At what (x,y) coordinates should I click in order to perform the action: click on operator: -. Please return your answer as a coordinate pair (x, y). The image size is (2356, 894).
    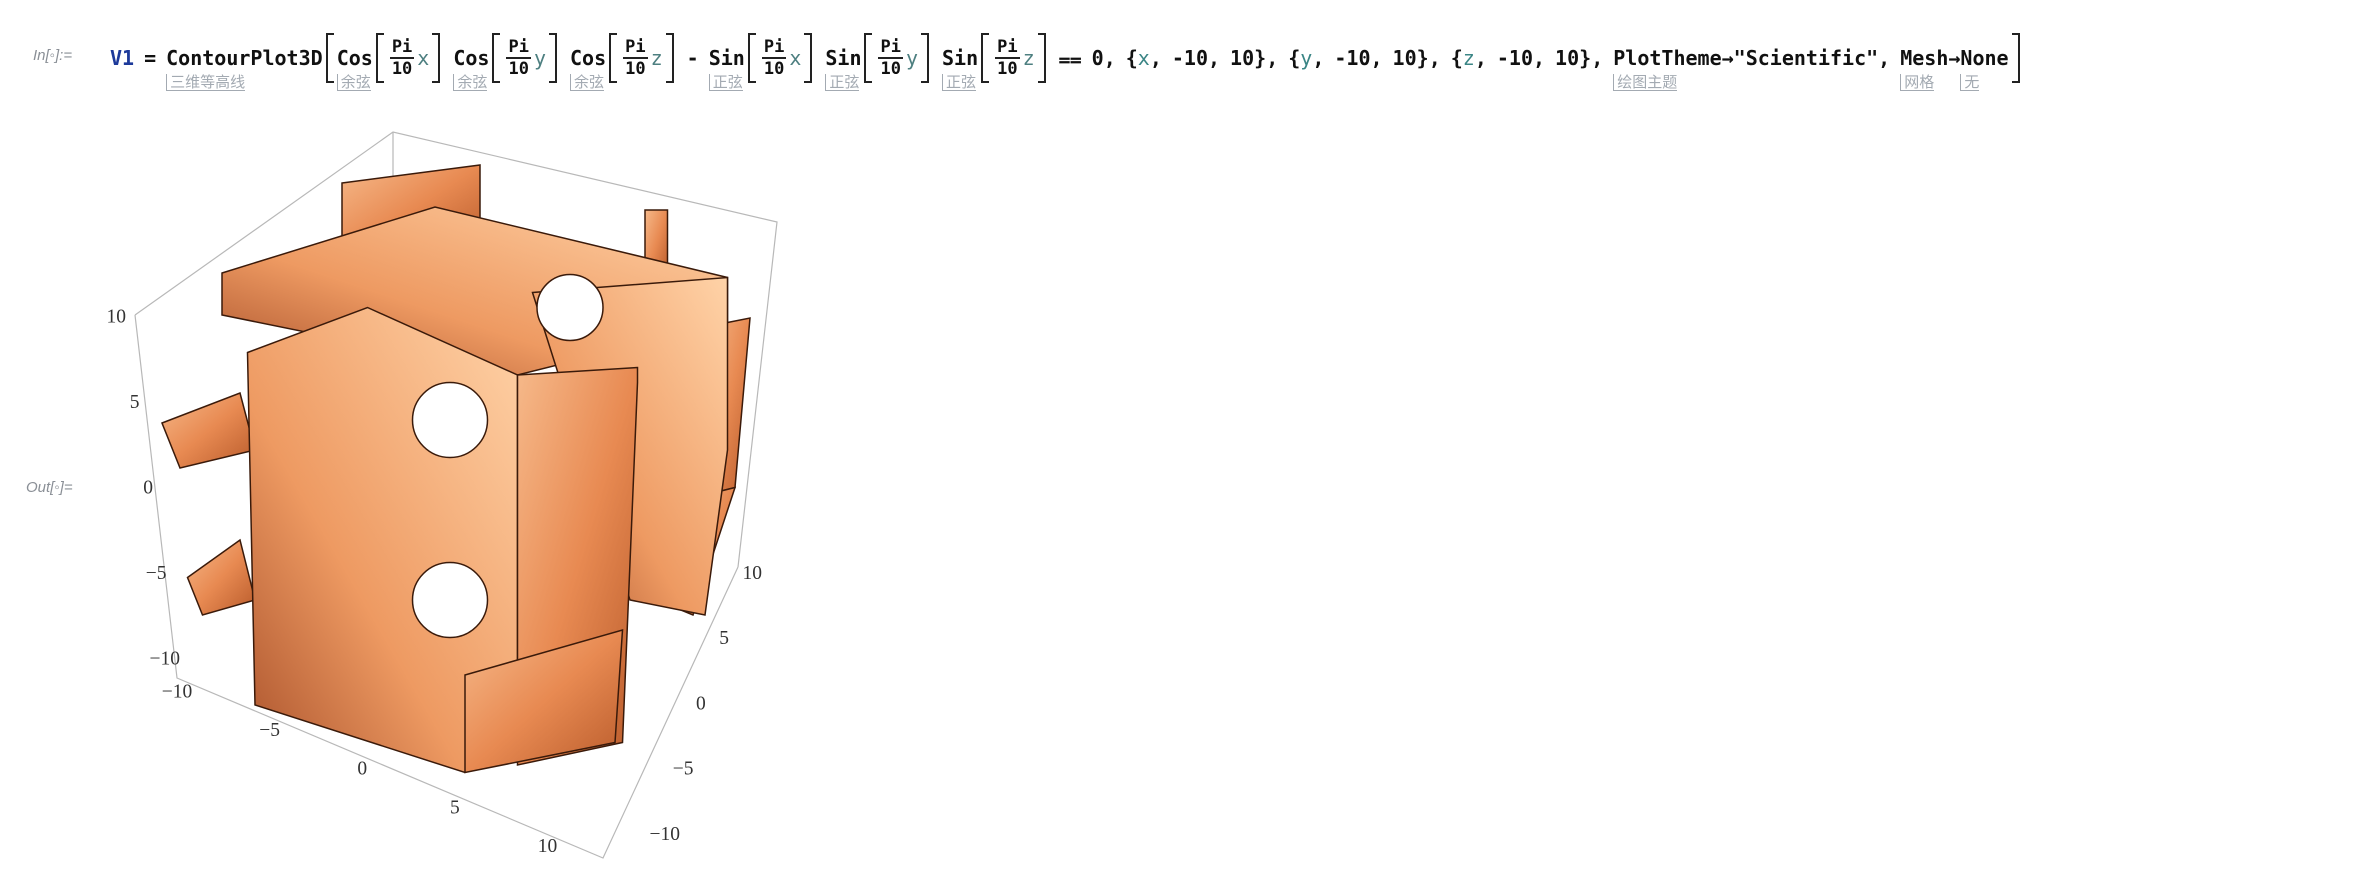
    Looking at the image, I should click on (692, 58).